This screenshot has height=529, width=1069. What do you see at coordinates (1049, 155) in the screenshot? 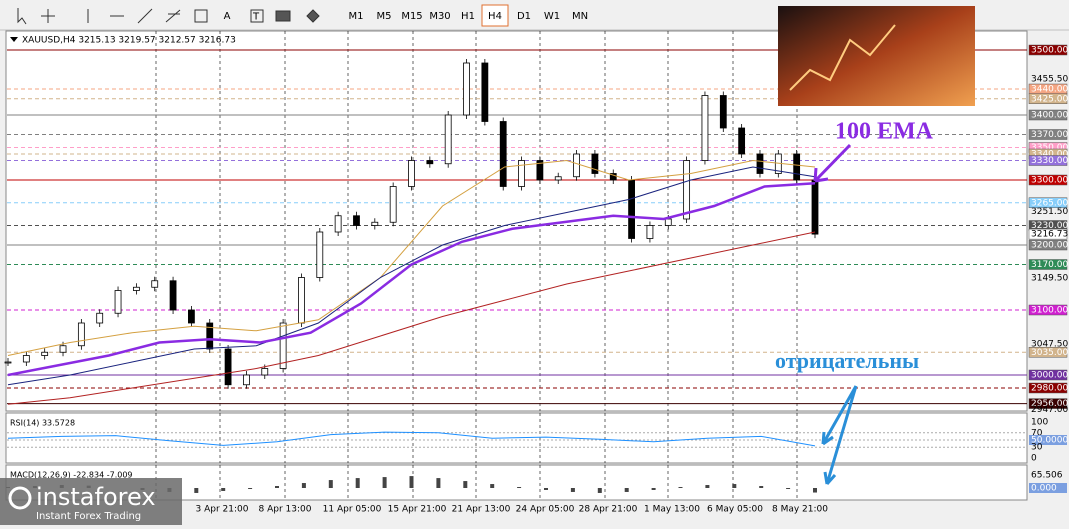
I see `price-label: 3340.00` at bounding box center [1049, 155].